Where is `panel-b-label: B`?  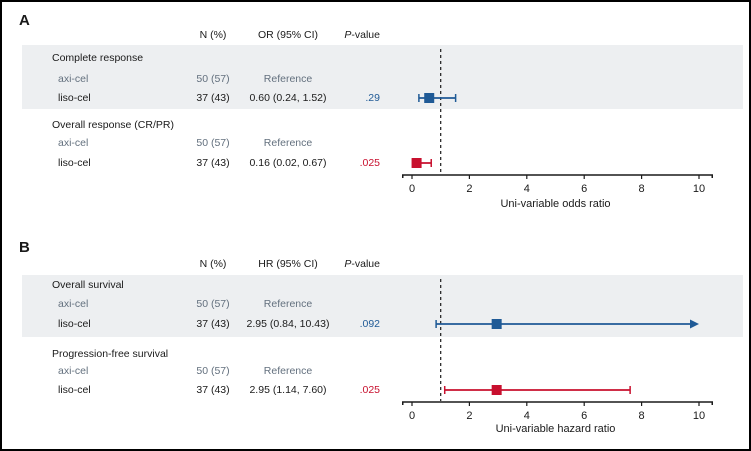 panel-b-label: B is located at coordinates (25, 247).